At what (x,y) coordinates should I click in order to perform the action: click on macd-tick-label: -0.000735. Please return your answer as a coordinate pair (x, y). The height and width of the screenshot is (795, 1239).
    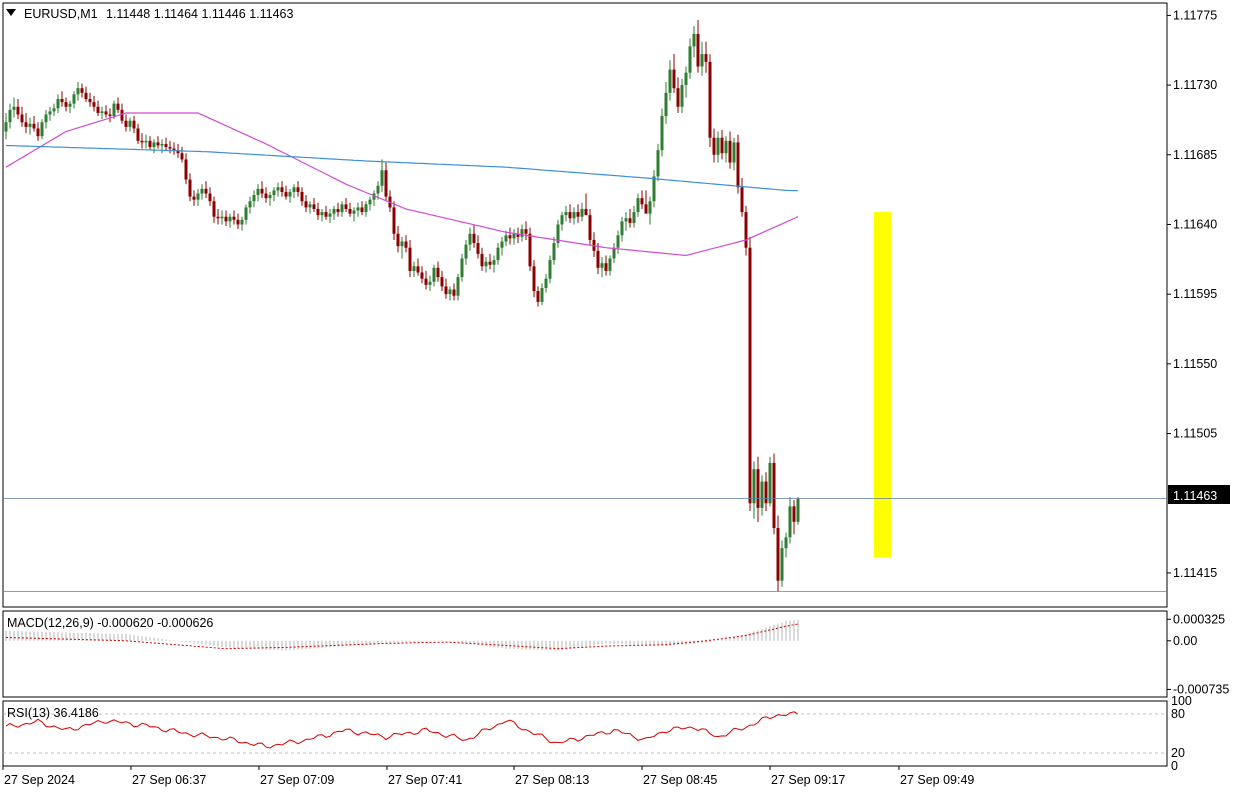
    Looking at the image, I should click on (1201, 689).